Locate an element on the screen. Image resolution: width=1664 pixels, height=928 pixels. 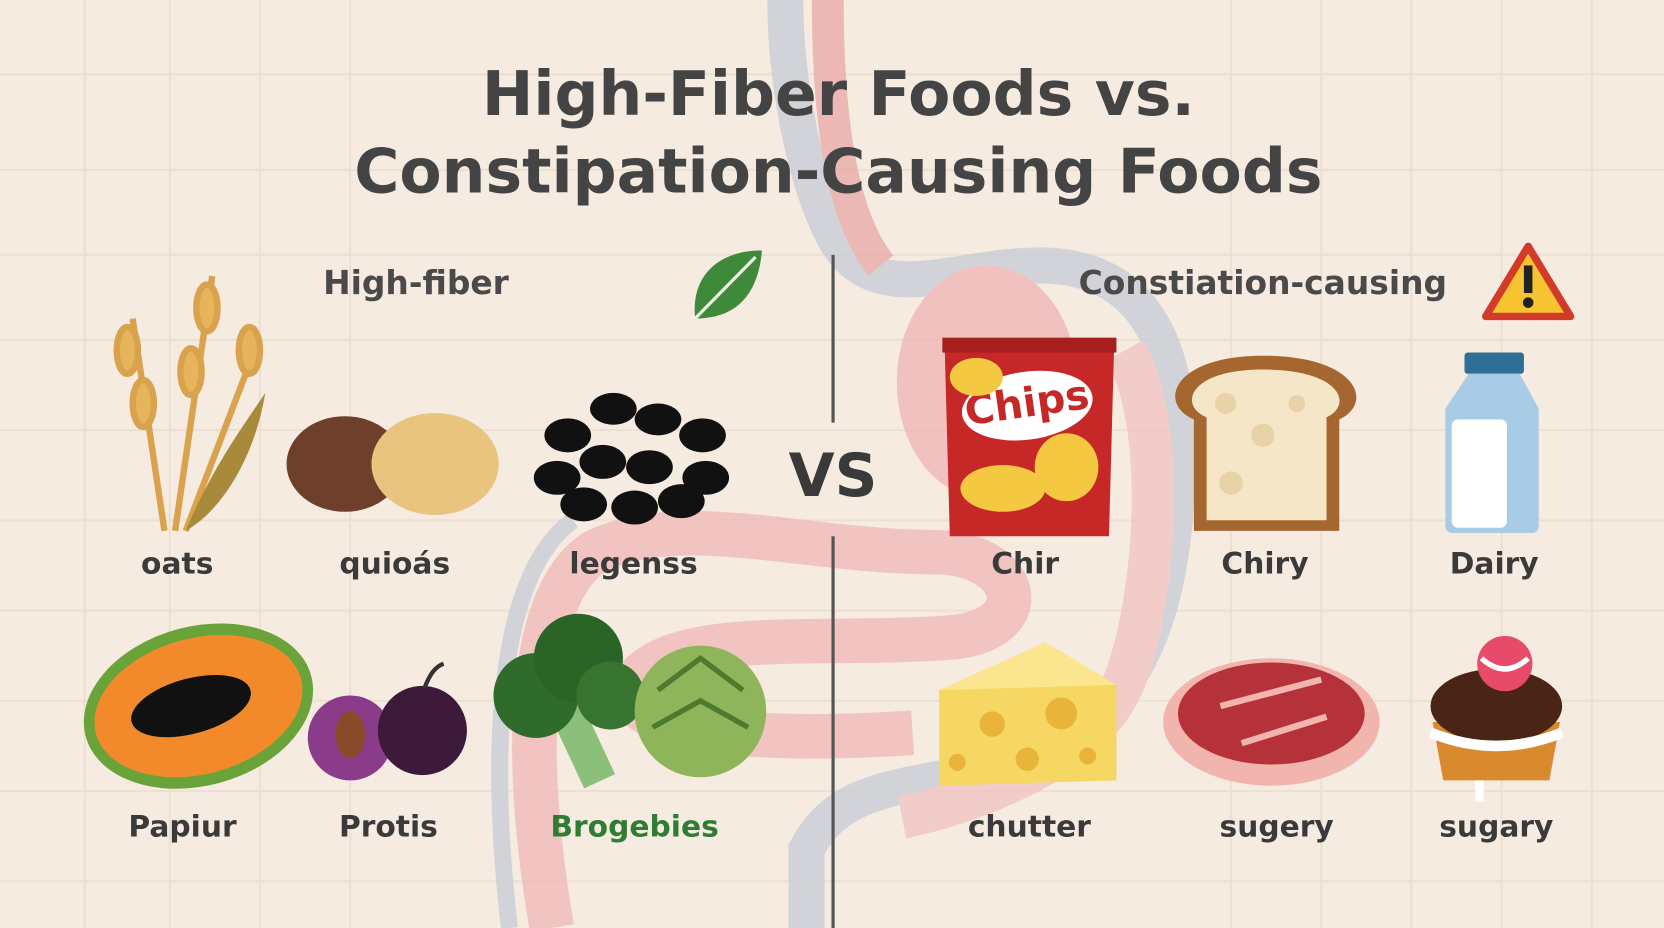
food-label: Papiur is located at coordinates (182, 827).